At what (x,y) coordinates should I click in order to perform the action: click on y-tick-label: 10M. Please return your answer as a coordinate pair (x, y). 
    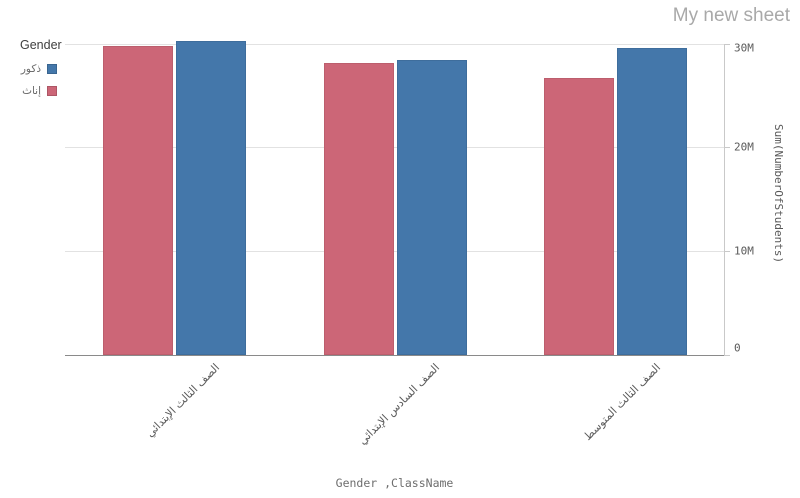
    Looking at the image, I should click on (744, 251).